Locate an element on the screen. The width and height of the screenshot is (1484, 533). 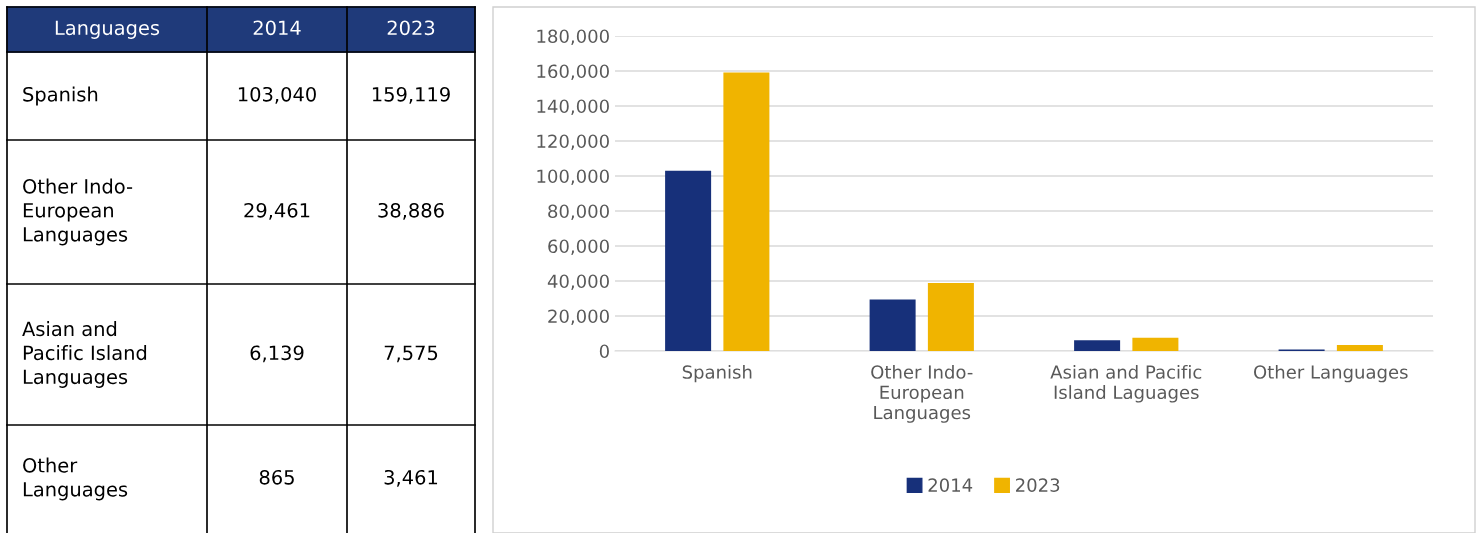
y-tick-label: 100,000 is located at coordinates (573, 177).